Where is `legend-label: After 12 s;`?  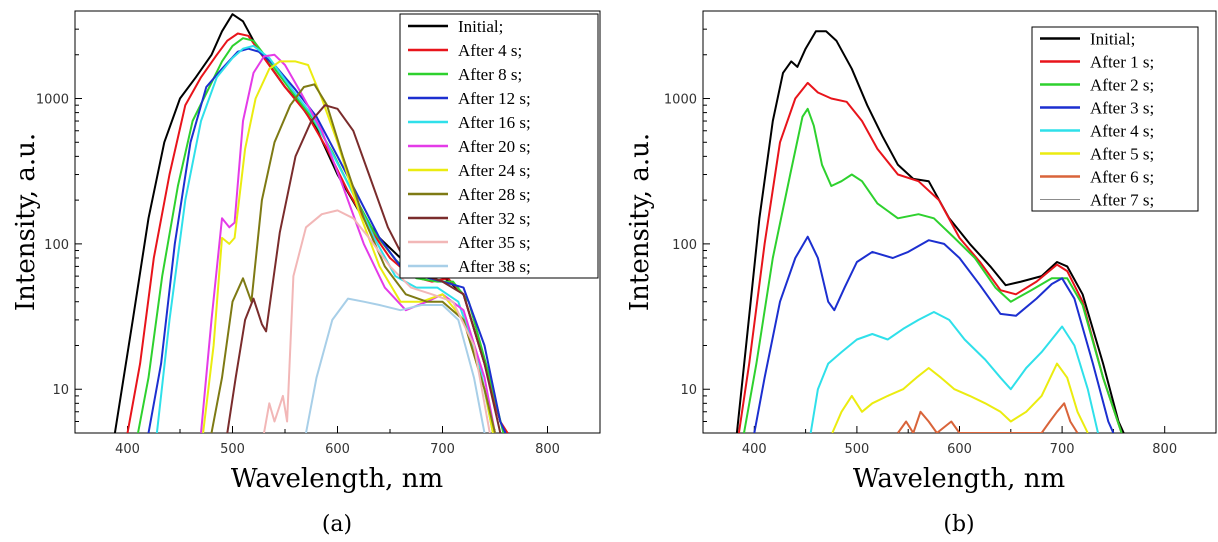
legend-label: After 12 s; is located at coordinates (494, 98).